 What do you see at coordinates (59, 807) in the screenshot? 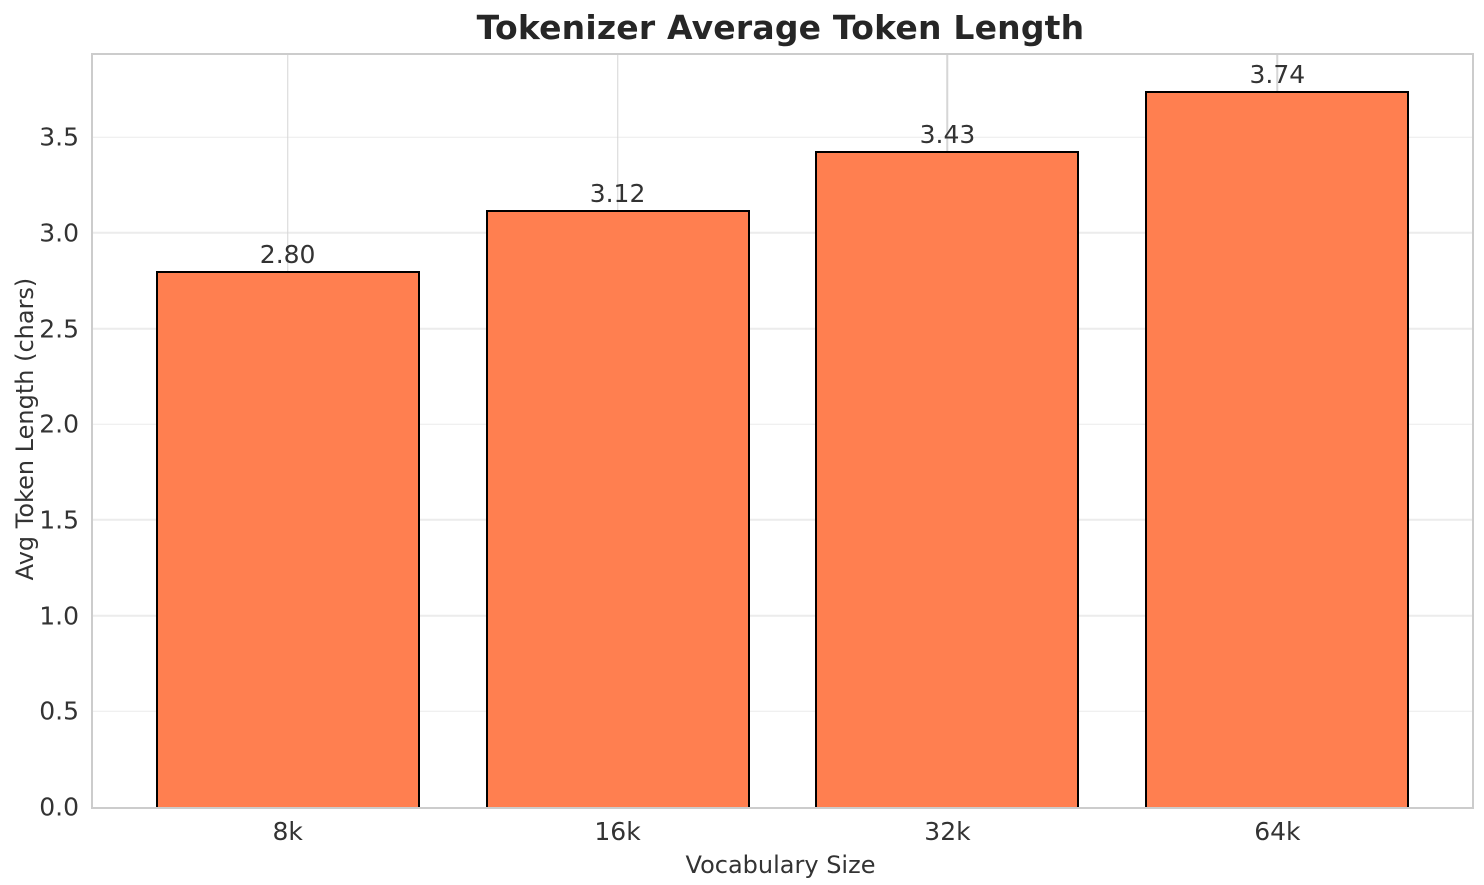
I see `y-tick-label: 0.0` at bounding box center [59, 807].